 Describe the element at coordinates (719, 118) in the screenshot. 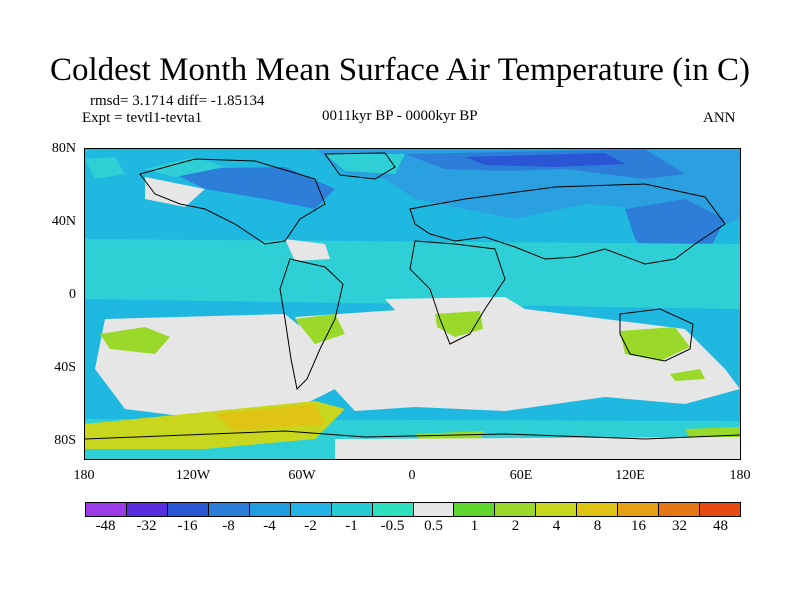

I see `season-label: ANN` at that location.